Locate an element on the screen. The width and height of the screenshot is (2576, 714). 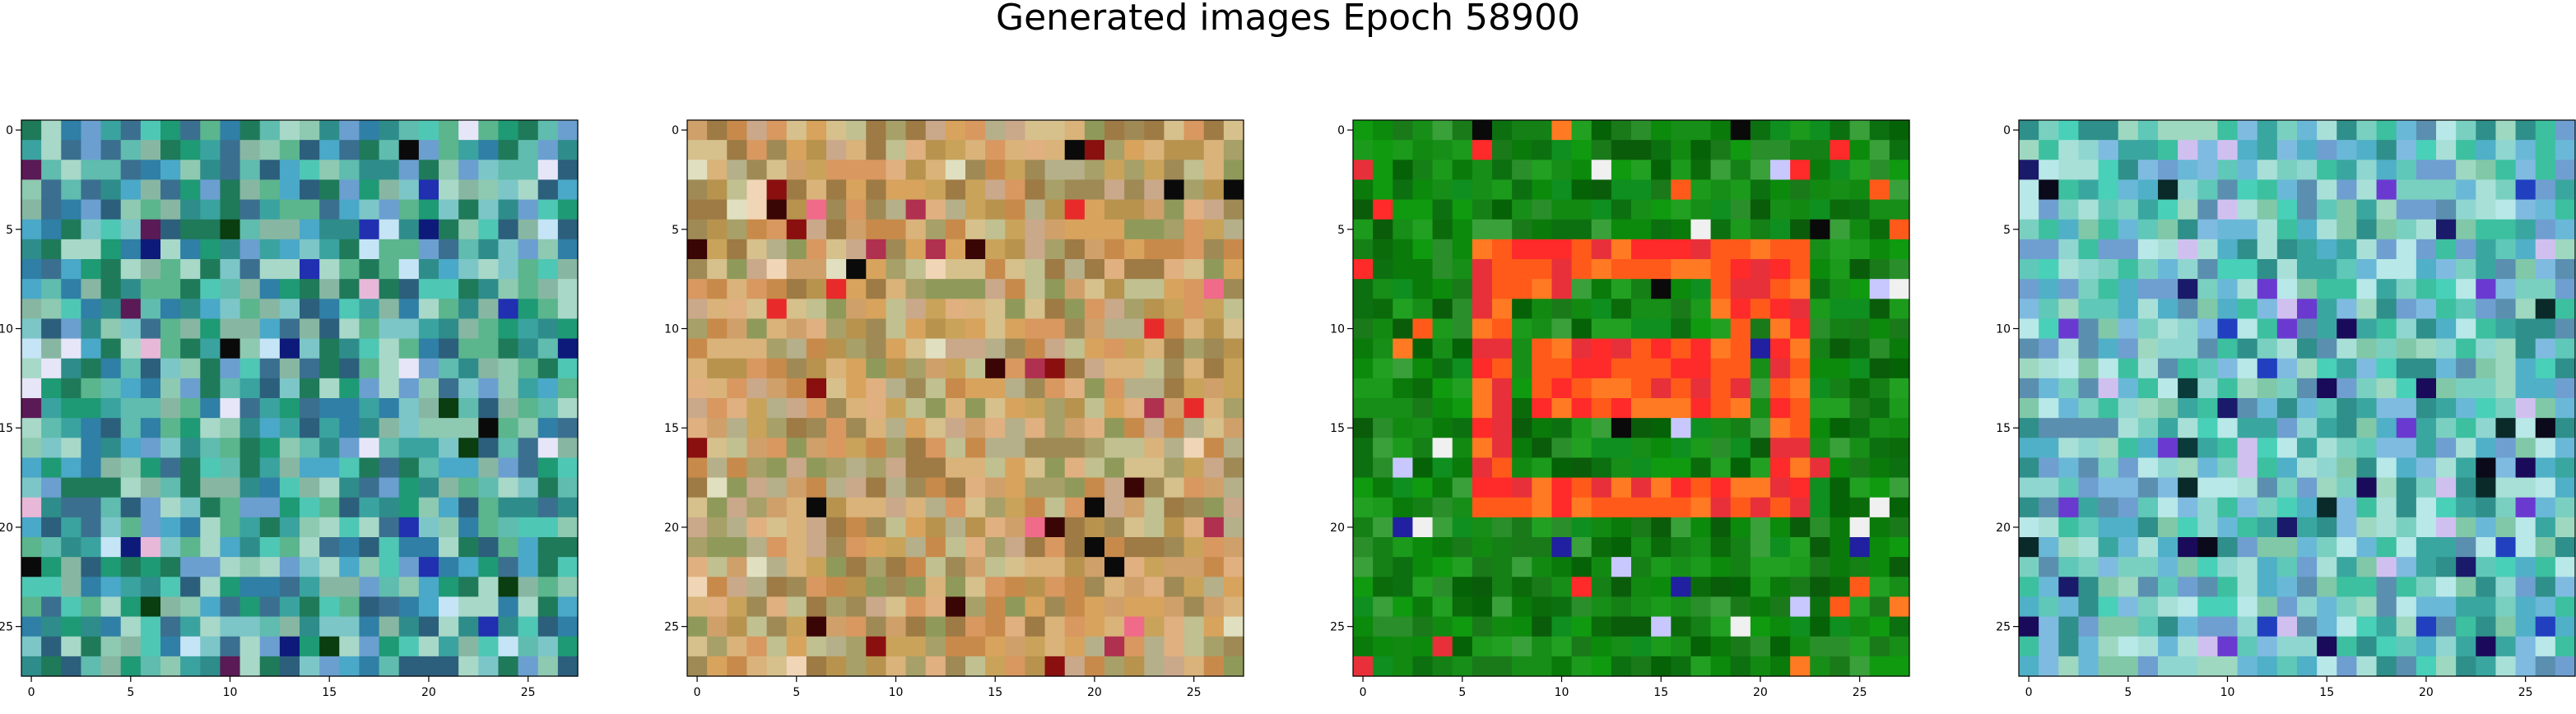
y-tick-label: 25 is located at coordinates (2003, 627).